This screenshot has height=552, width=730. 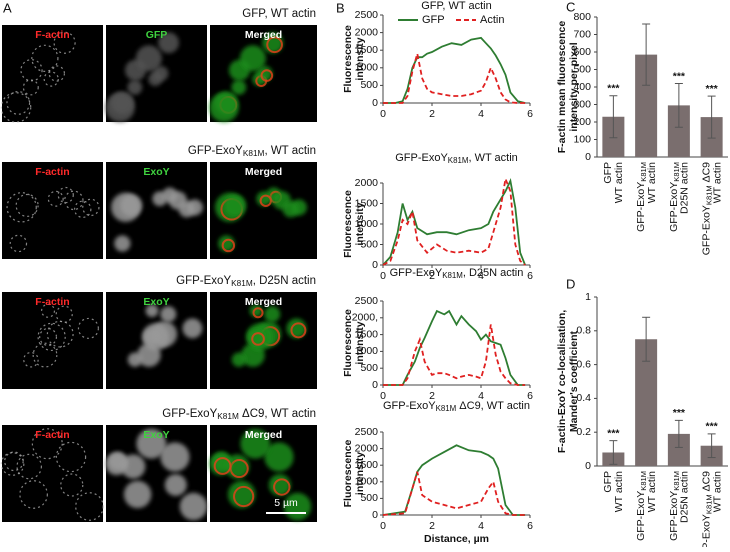 What do you see at coordinates (562, 381) in the screenshot?
I see `y-axis-label: F-actin-ExoY co-localisation,` at bounding box center [562, 381].